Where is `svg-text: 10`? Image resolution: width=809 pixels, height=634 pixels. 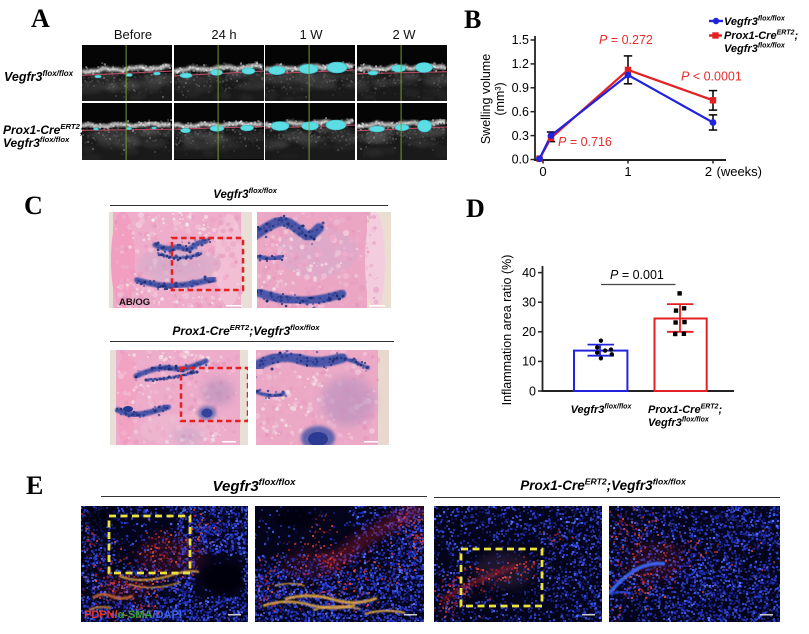 svg-text: 10 is located at coordinates (529, 362).